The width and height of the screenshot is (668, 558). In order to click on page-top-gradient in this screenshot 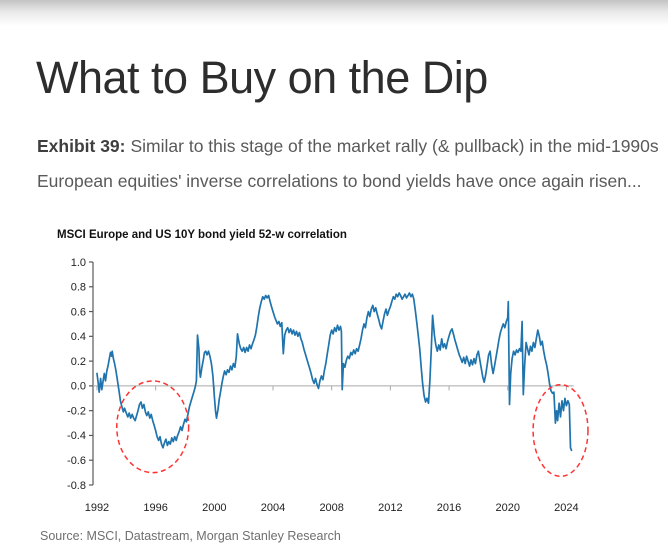, I will do `click(334, 13)`.